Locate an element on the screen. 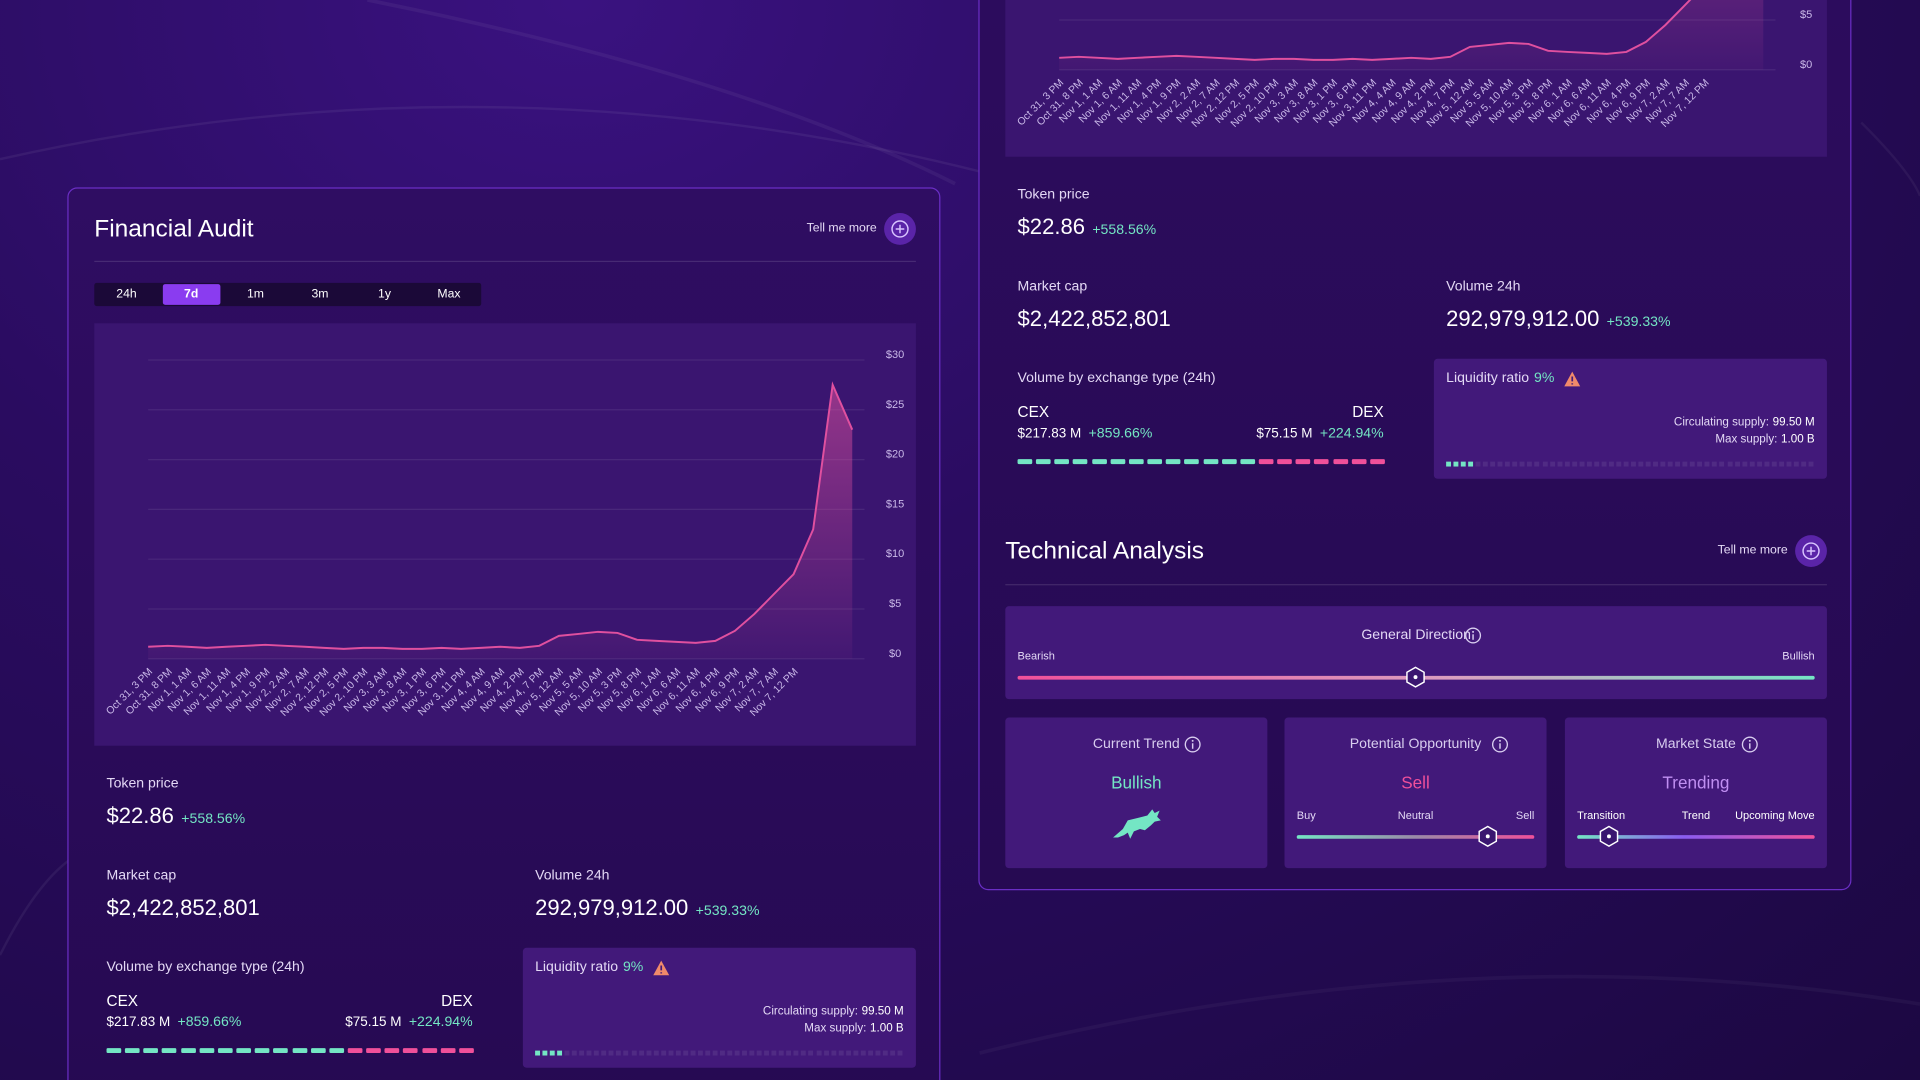 Image resolution: width=1920 pixels, height=1080 pixels. tab: 1m is located at coordinates (255, 294).